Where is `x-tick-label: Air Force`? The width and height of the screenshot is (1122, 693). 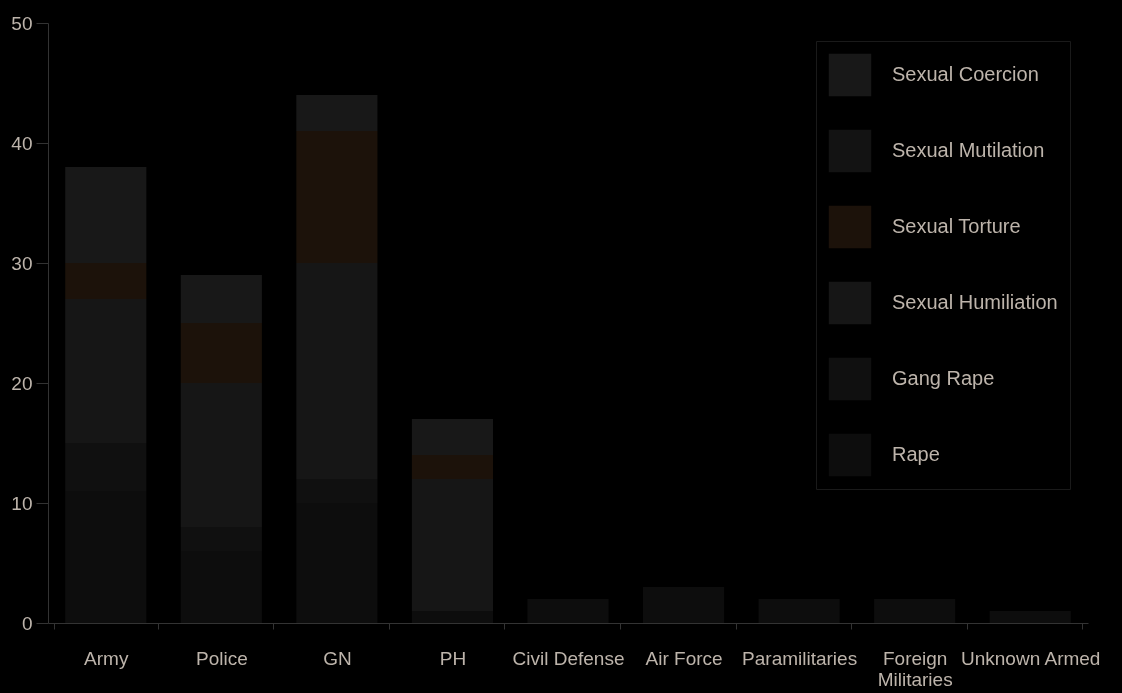 x-tick-label: Air Force is located at coordinates (684, 658).